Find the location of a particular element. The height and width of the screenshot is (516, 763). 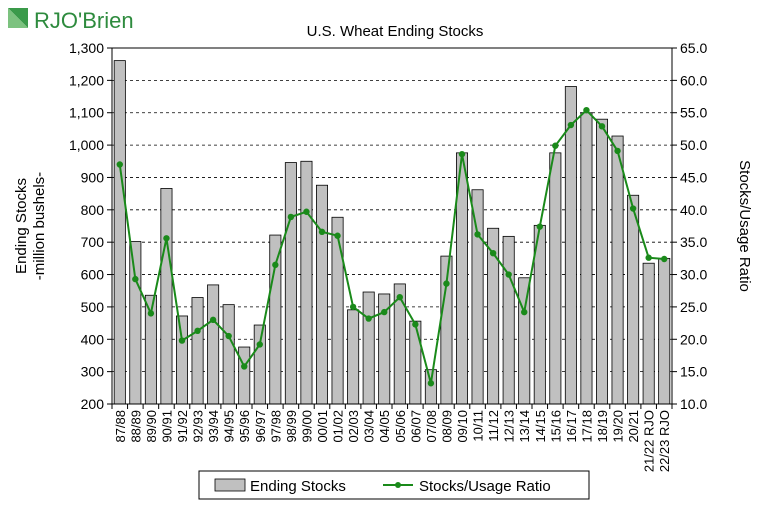

right-tick-label: 40.0 is located at coordinates (693, 210).